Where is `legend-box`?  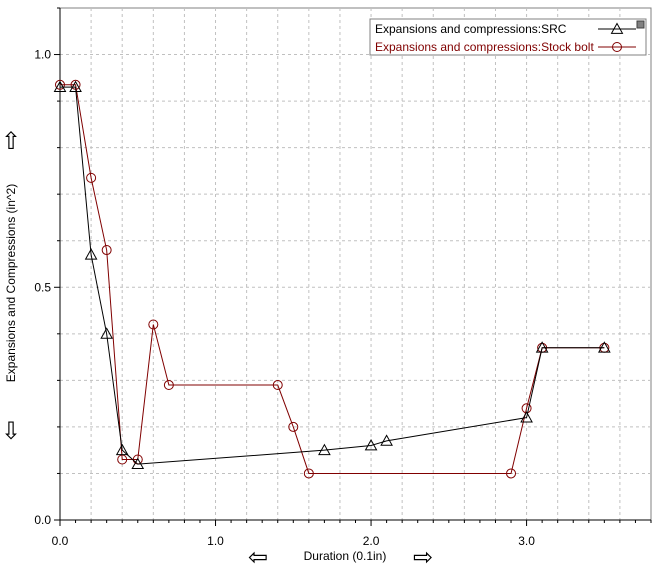 legend-box is located at coordinates (508, 37).